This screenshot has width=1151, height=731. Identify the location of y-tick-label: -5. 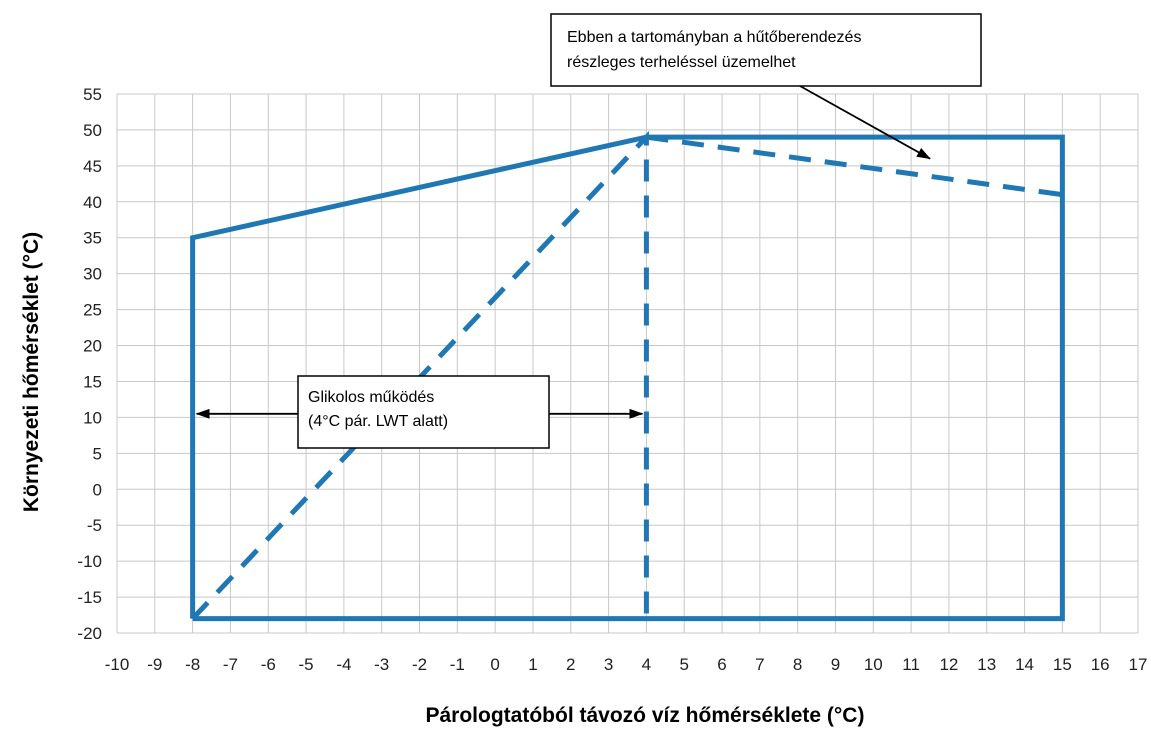
(94, 525).